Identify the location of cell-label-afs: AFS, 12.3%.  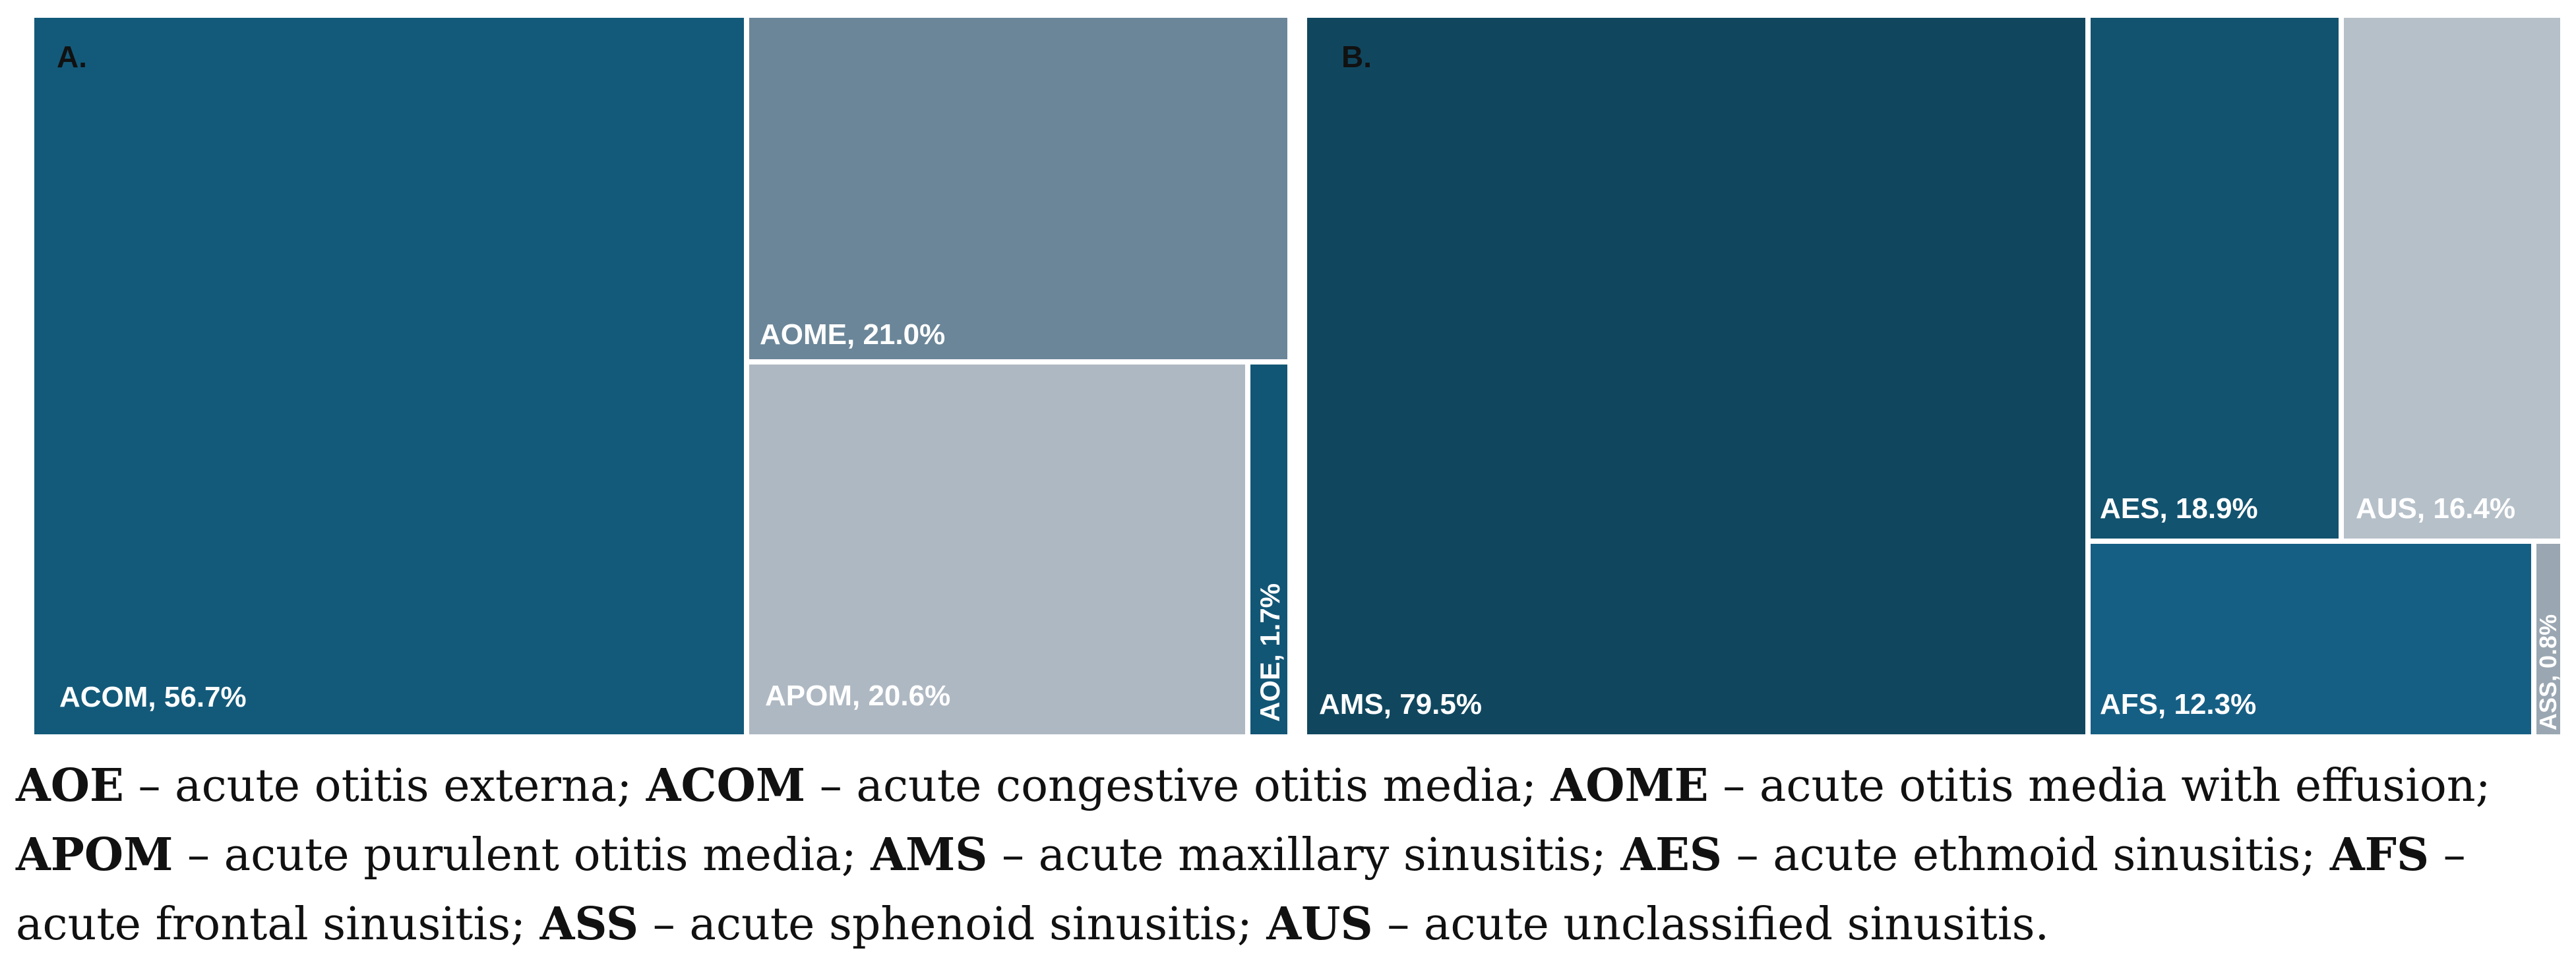
(2178, 704).